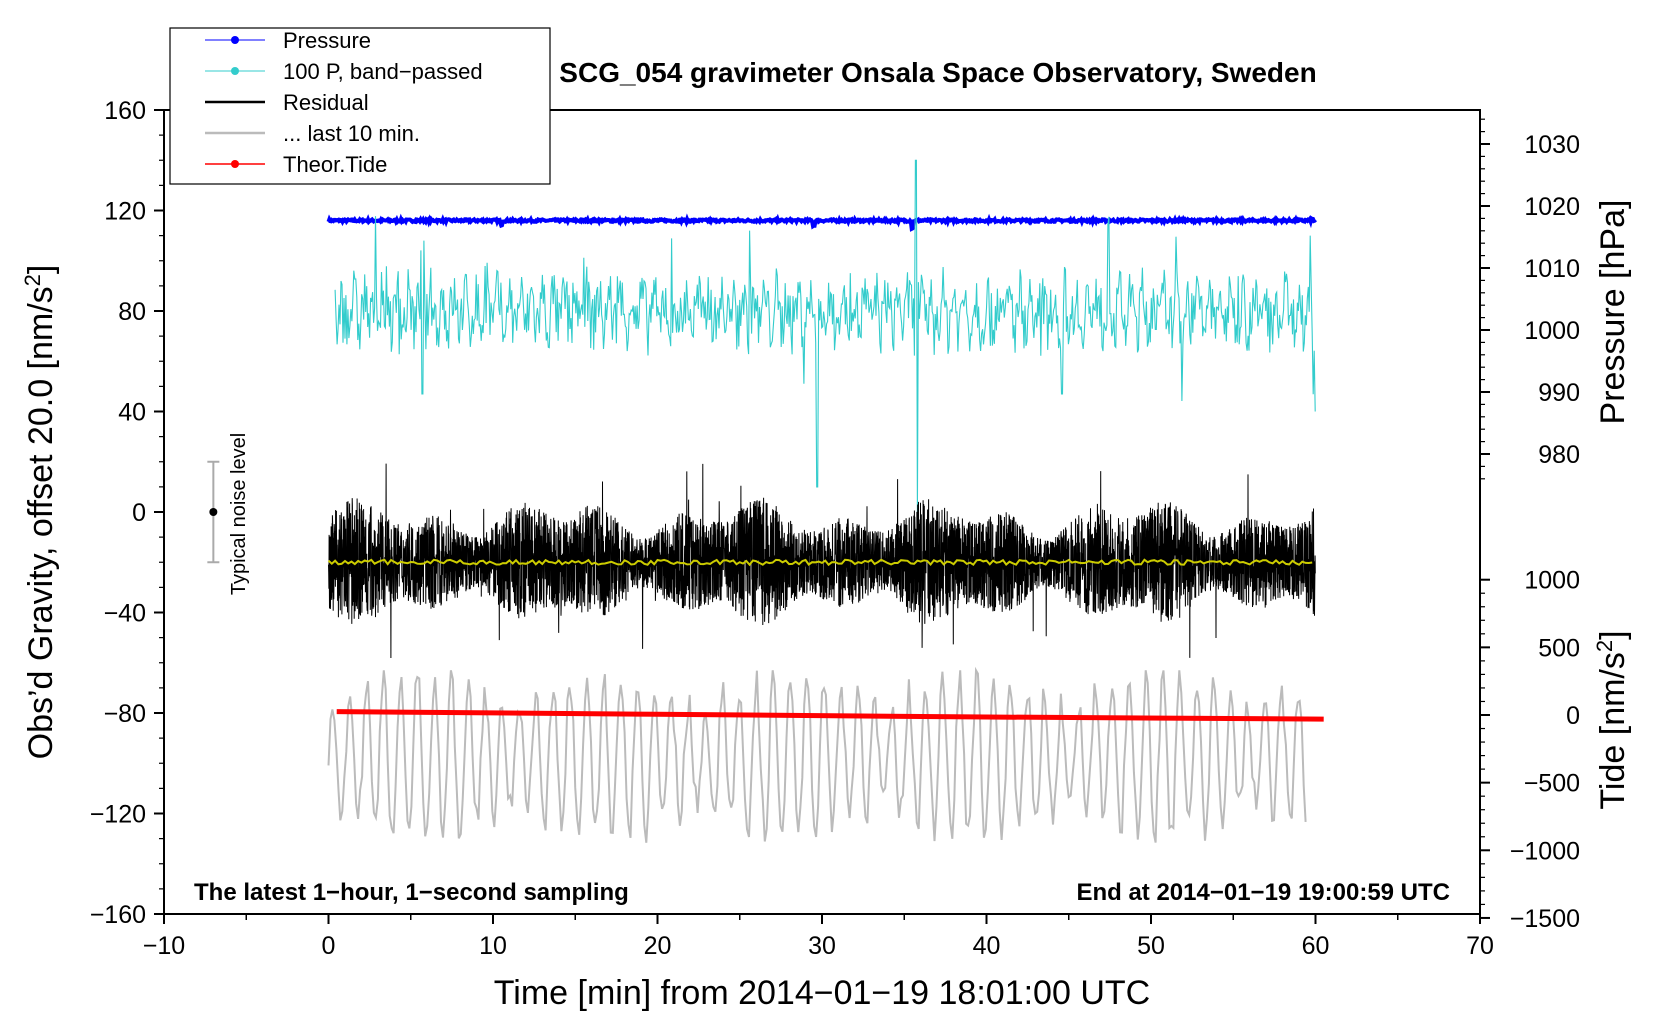 The width and height of the screenshot is (1660, 1020). I want to click on y-axis-left-title-end: ], so click(41, 269).